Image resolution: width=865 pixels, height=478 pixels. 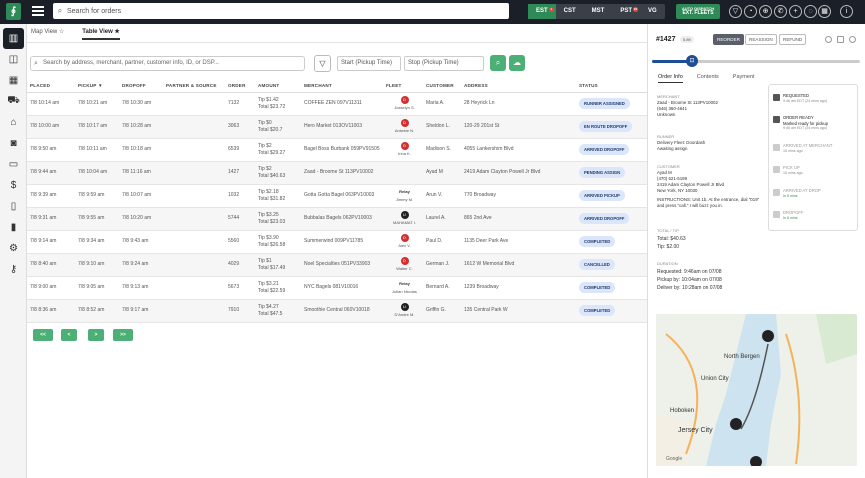 What do you see at coordinates (652, 11) in the screenshot?
I see `tz-vg: VG` at bounding box center [652, 11].